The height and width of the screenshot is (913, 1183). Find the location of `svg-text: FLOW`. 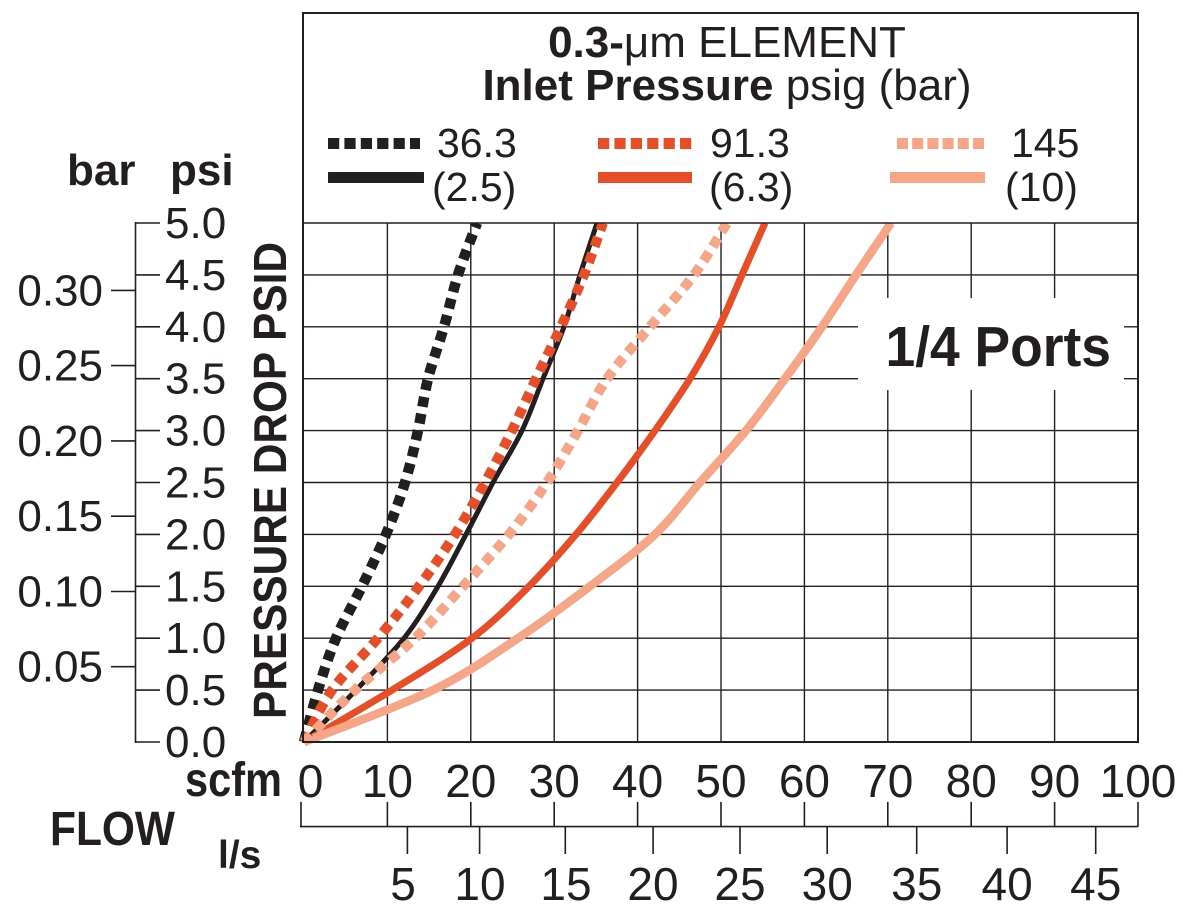

svg-text: FLOW is located at coordinates (113, 829).